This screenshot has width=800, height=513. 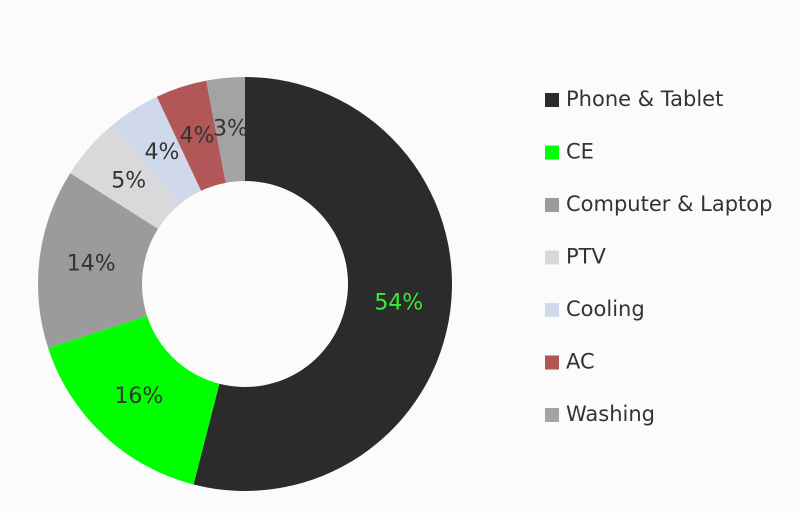 I want to click on legend-label: CE, so click(x=580, y=152).